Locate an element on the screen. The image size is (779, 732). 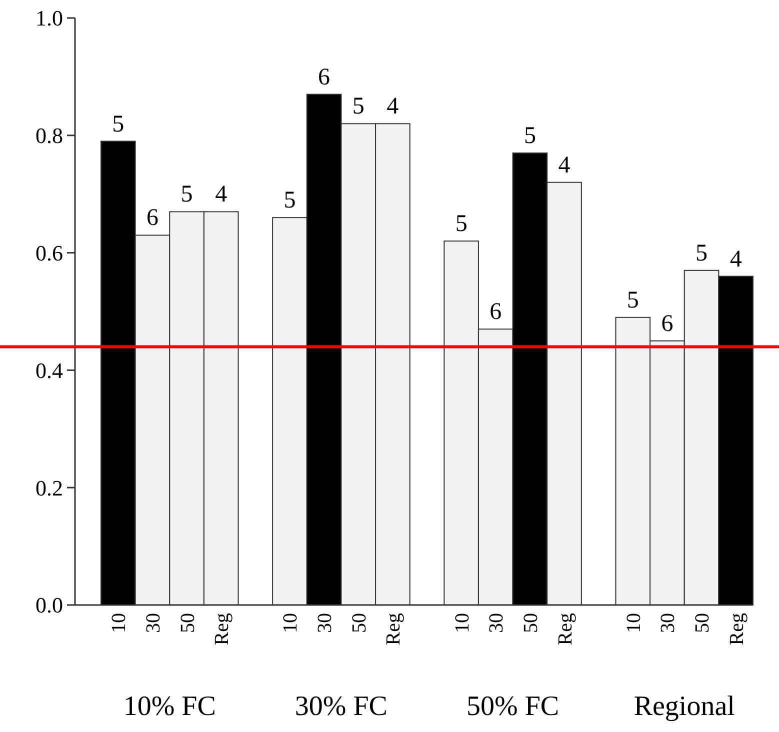
y-tick-label: 1.0 is located at coordinates (49, 18).